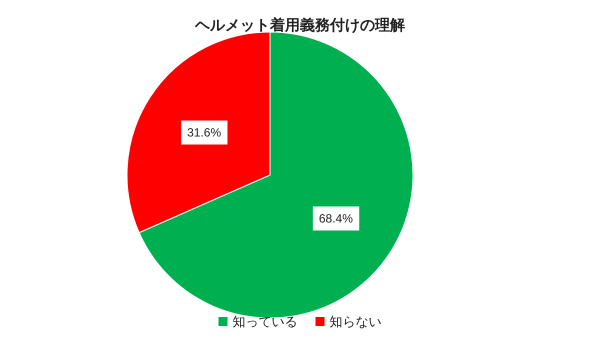  Describe the element at coordinates (299, 25) in the screenshot. I see `chart-title: ヘルメット着用義務付けの理解` at that location.